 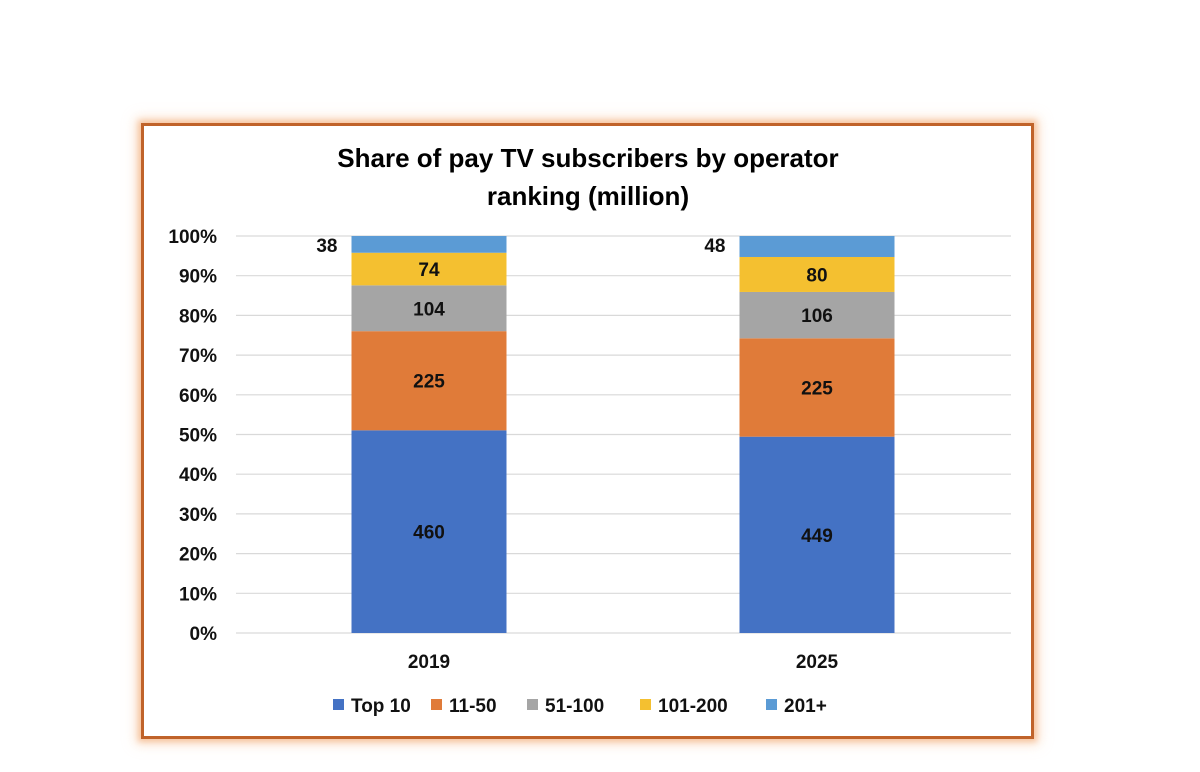 I want to click on chart-title-line-2: ranking (million), so click(x=588, y=196).